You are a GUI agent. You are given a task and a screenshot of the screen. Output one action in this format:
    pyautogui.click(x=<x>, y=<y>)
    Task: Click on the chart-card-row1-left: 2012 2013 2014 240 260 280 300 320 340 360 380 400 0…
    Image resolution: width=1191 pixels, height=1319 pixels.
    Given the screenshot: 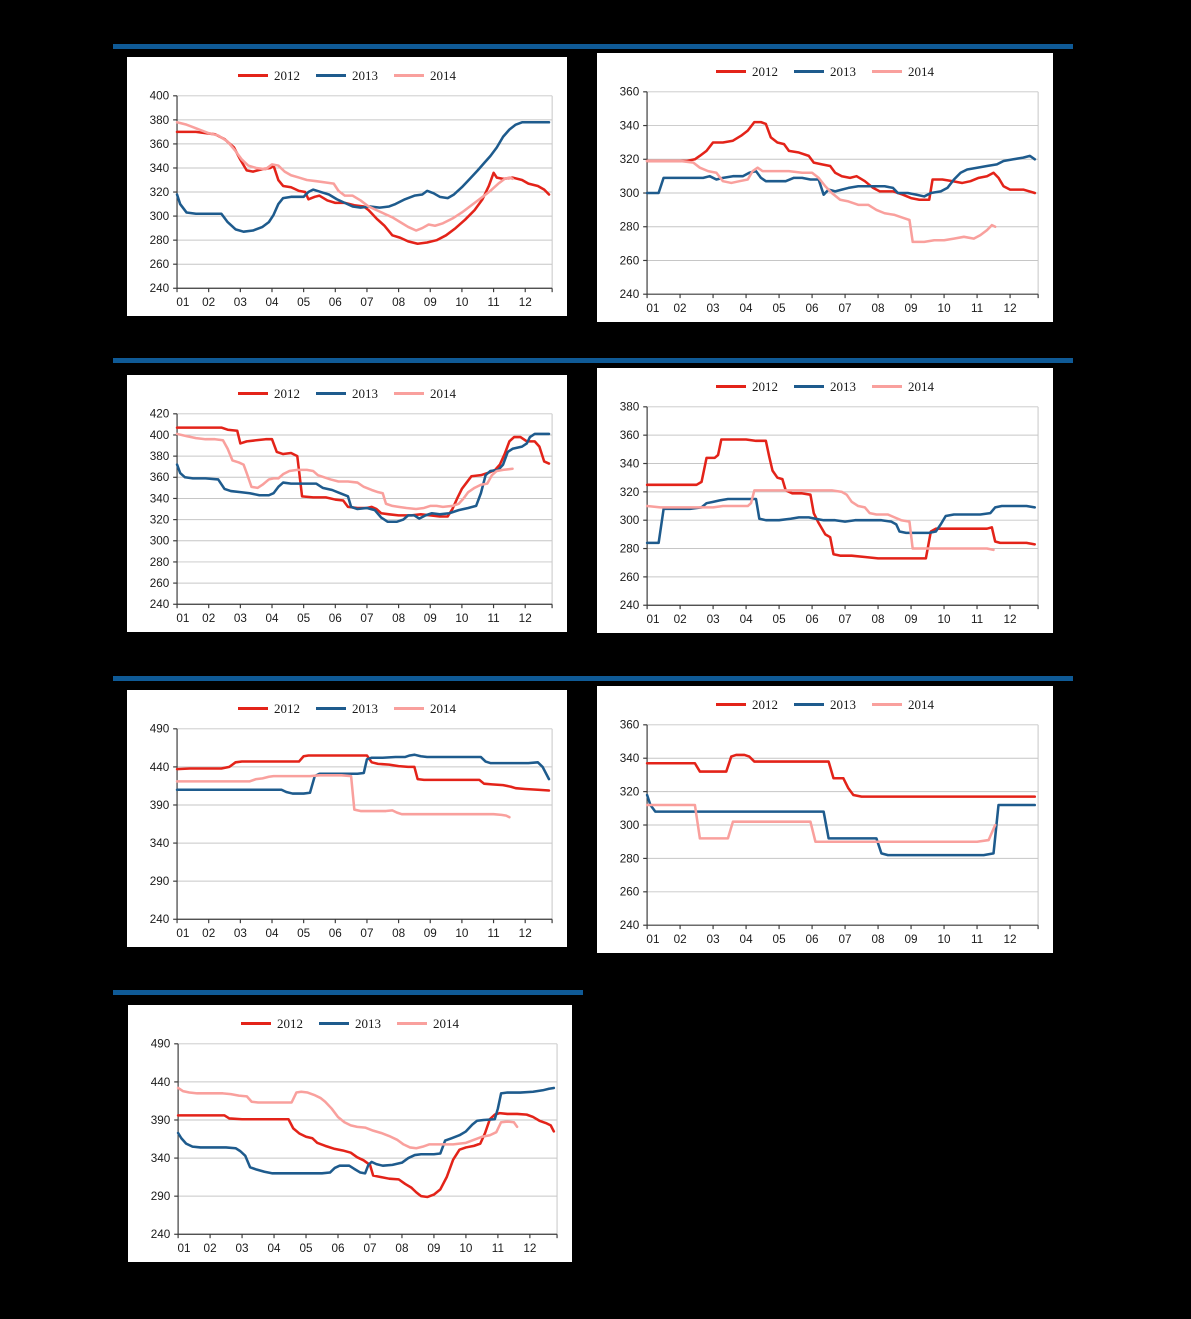 What is the action you would take?
    pyautogui.click(x=347, y=186)
    